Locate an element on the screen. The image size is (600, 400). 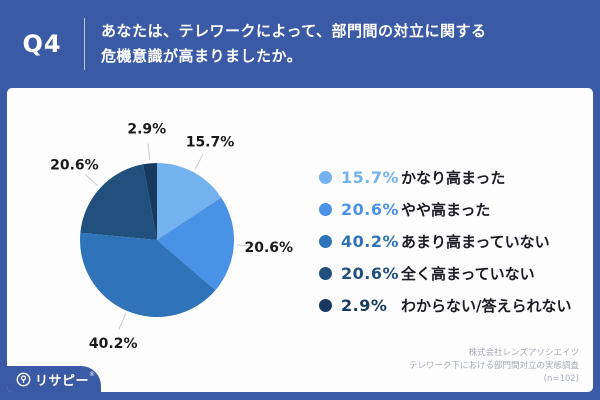
question-number: Q4 is located at coordinates (42, 44).